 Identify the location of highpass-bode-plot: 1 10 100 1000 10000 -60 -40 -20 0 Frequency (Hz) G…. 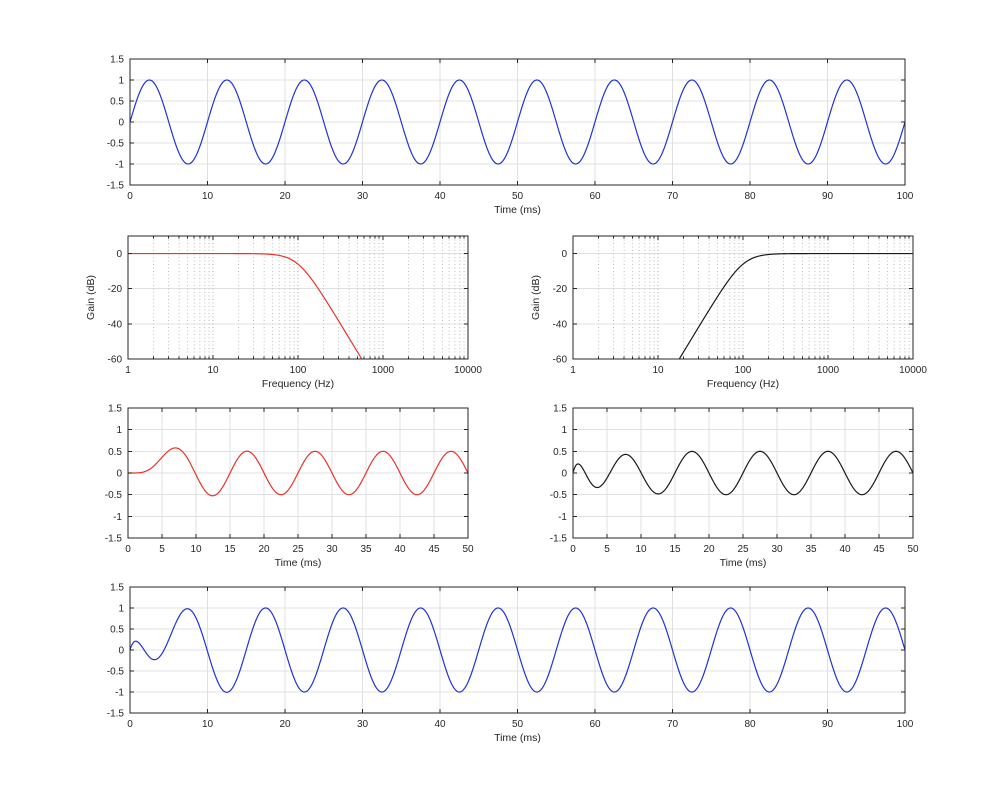
(728, 312).